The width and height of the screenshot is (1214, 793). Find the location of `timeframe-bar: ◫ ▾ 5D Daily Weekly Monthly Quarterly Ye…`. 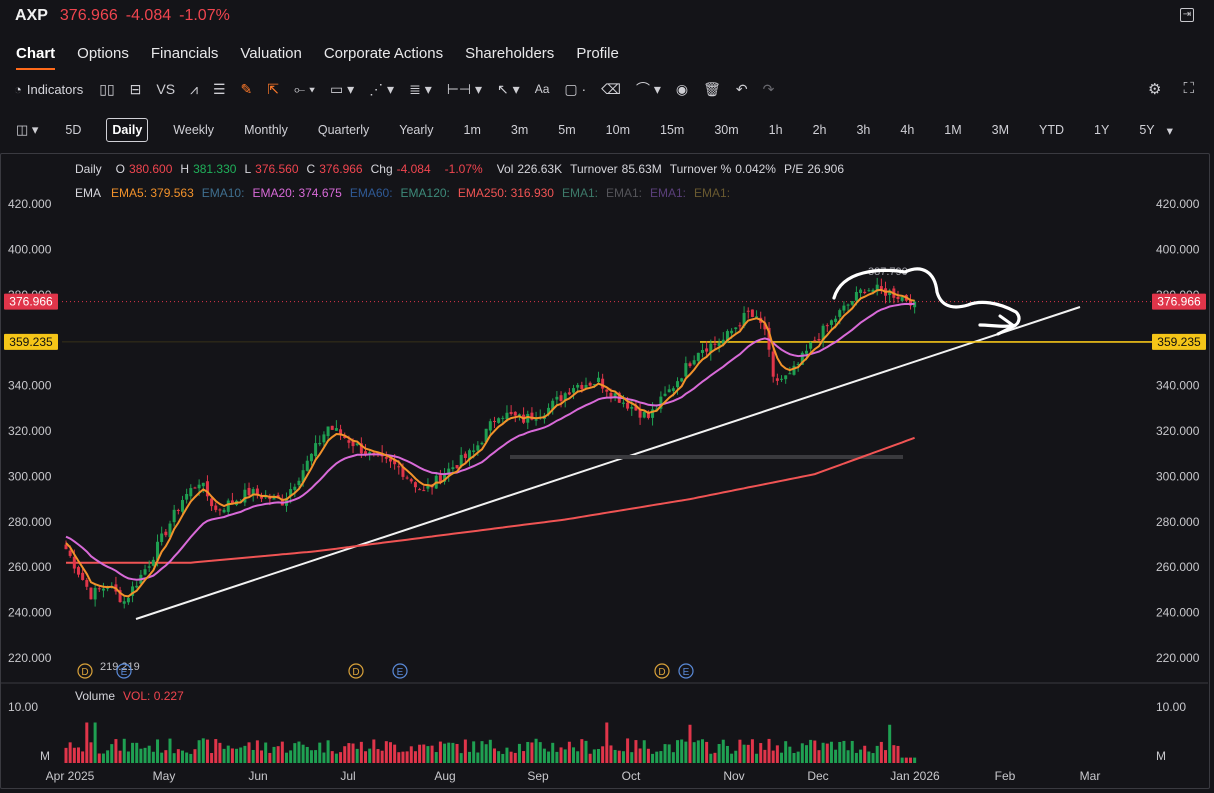

timeframe-bar: ◫ ▾ 5D Daily Weekly Monthly Quarterly Ye… is located at coordinates (607, 130).